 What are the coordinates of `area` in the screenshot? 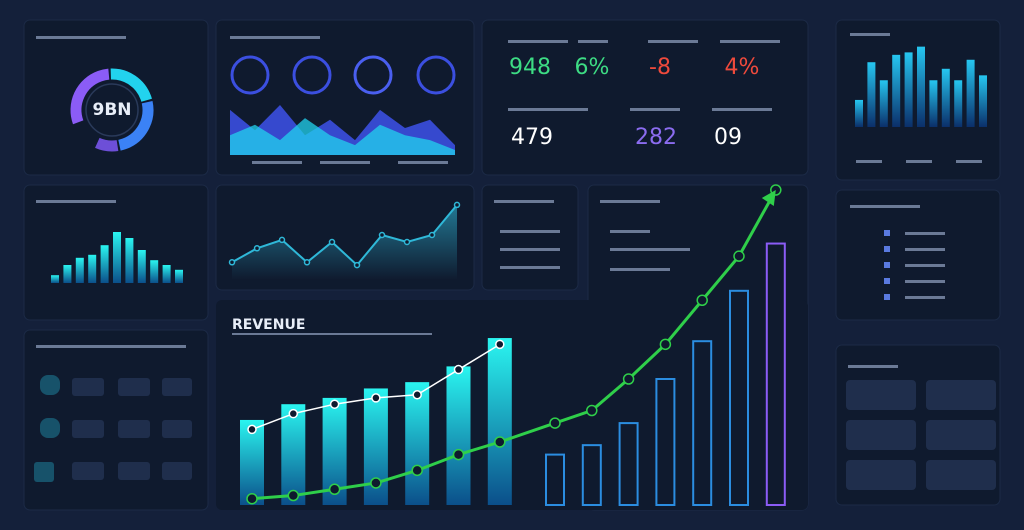 It's located at (342, 136).